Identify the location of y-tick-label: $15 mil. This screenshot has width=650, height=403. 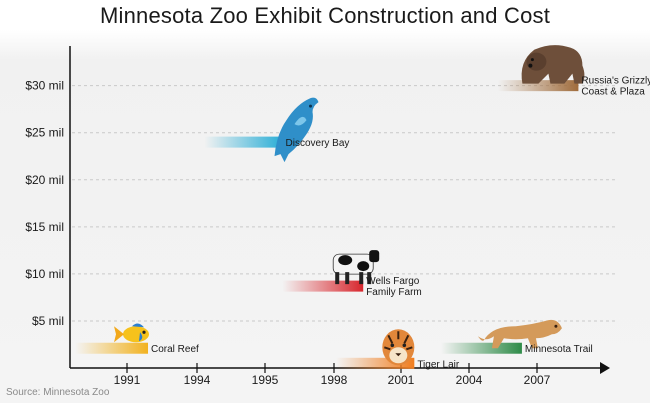
(44, 227).